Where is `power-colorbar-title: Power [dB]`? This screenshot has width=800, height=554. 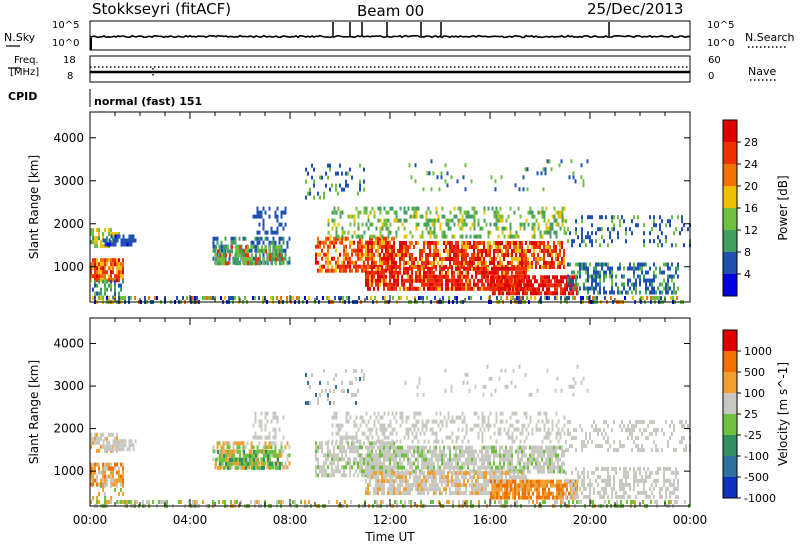
power-colorbar-title: Power [dB] is located at coordinates (783, 207).